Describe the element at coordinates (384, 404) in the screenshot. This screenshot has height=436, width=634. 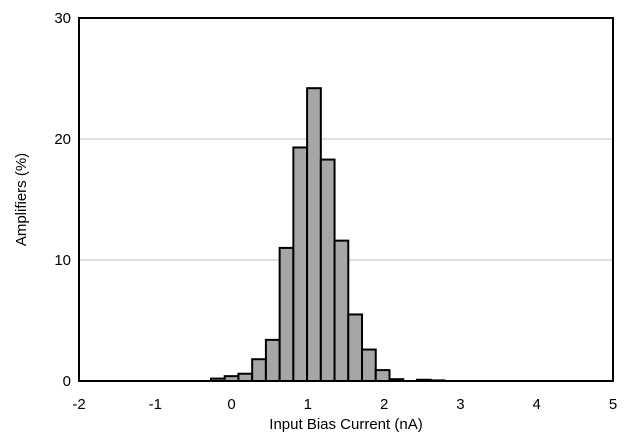
I see `x-tick-label-4: 2` at that location.